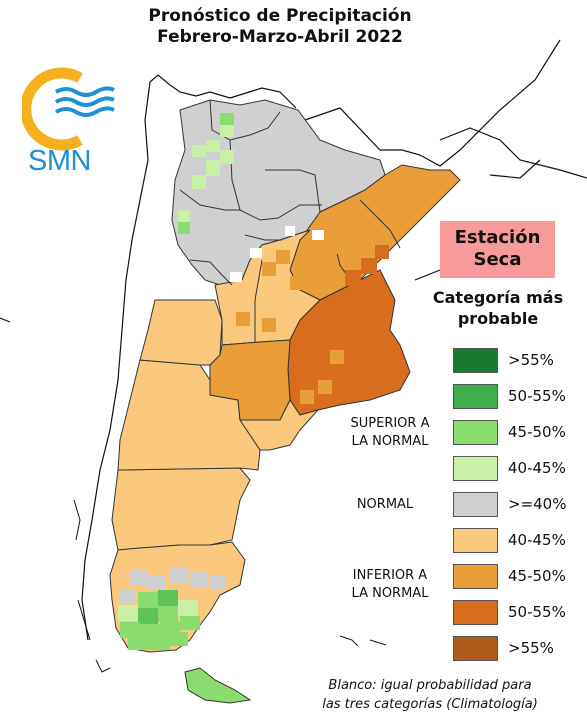  I want to click on logo-text: SMN, so click(59, 160).